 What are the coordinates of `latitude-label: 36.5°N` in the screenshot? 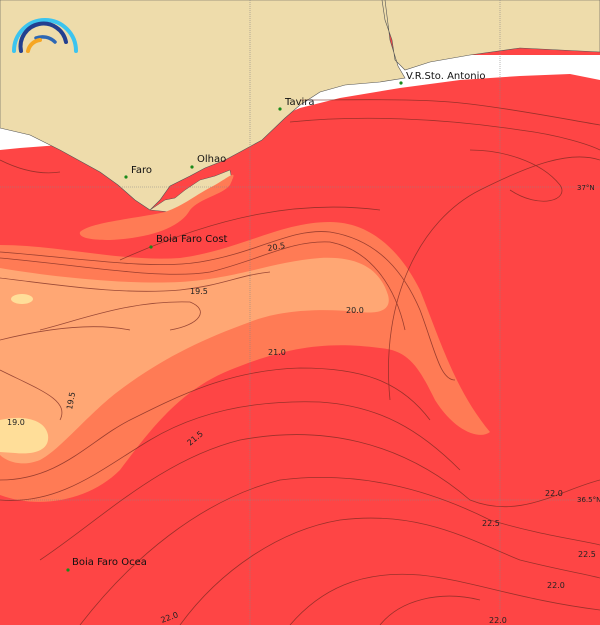 It's located at (588, 500).